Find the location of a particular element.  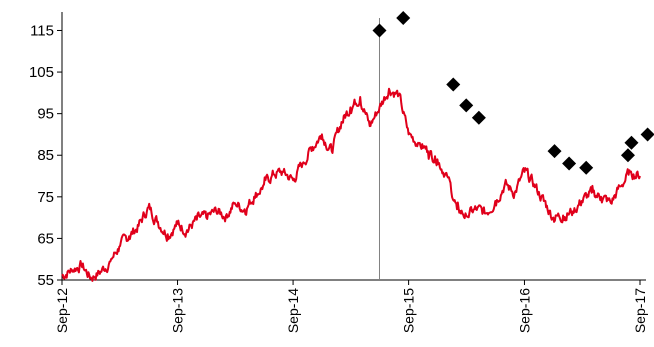

y-tick-label: 115 is located at coordinates (42, 30).